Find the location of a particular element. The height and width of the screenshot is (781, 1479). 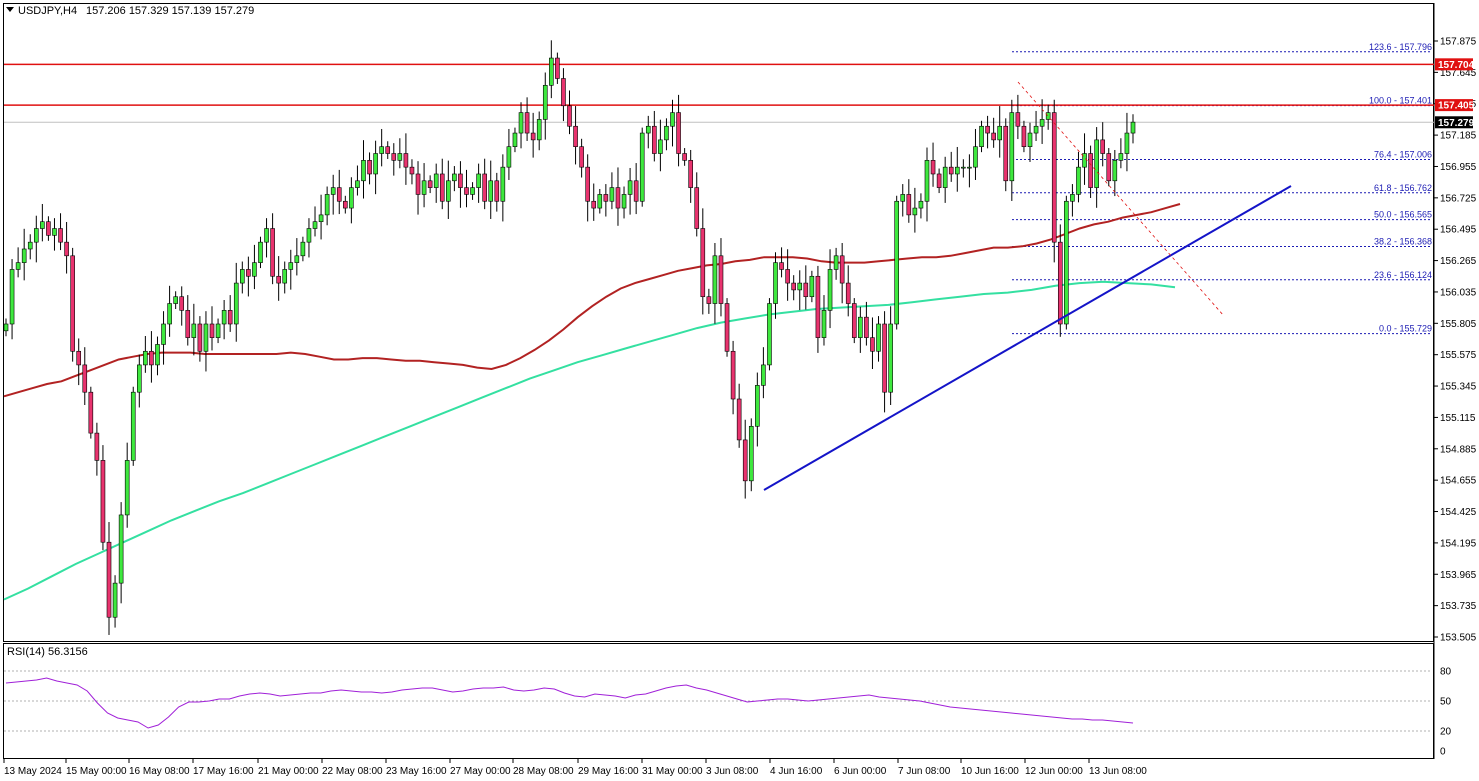

time-tick-label: 28 May 08:00 is located at coordinates (543, 771).